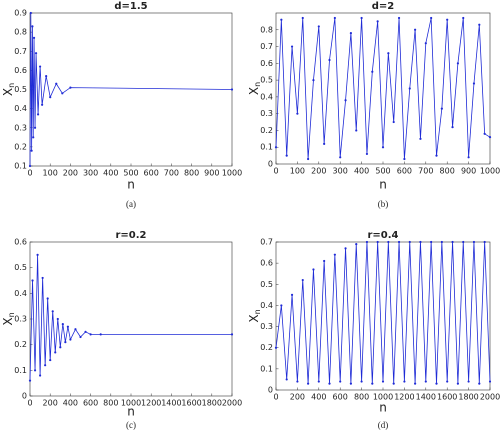 The height and width of the screenshot is (432, 500). I want to click on x-tick-label: 1200, so click(404, 397).